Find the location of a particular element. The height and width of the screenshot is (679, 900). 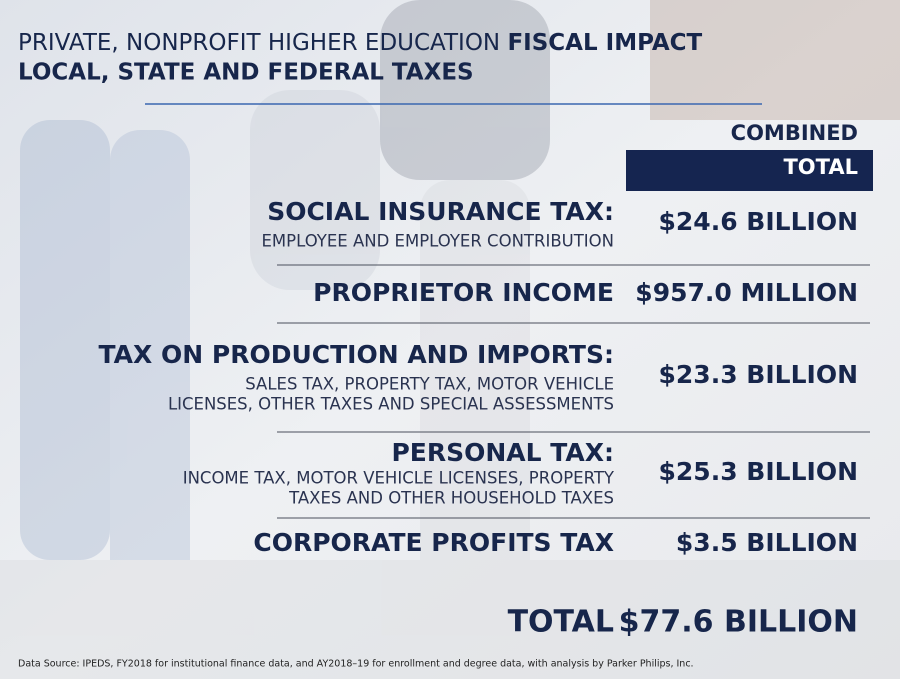

row-sublabel: SALES TAX, PROPERTY TAX, MOTOR VEHICLE is located at coordinates (429, 384).